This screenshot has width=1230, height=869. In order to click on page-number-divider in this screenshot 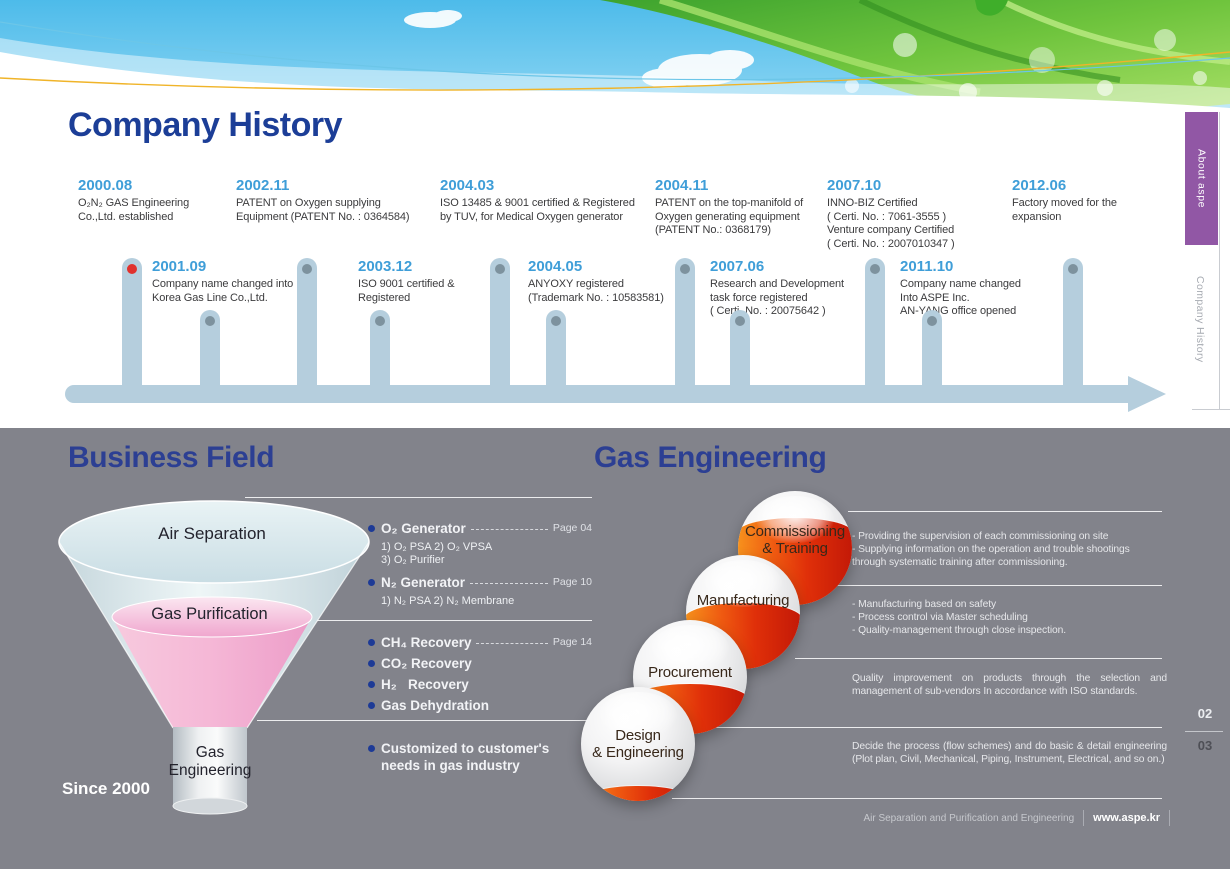, I will do `click(1204, 731)`.